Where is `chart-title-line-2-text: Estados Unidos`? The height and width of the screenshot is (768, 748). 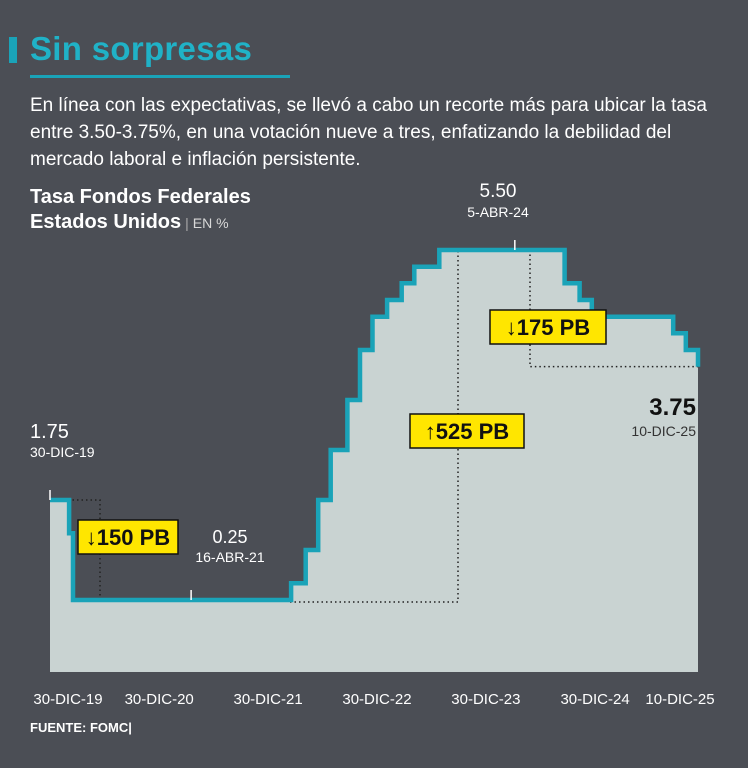
chart-title-line-2-text: Estados Unidos is located at coordinates (106, 222).